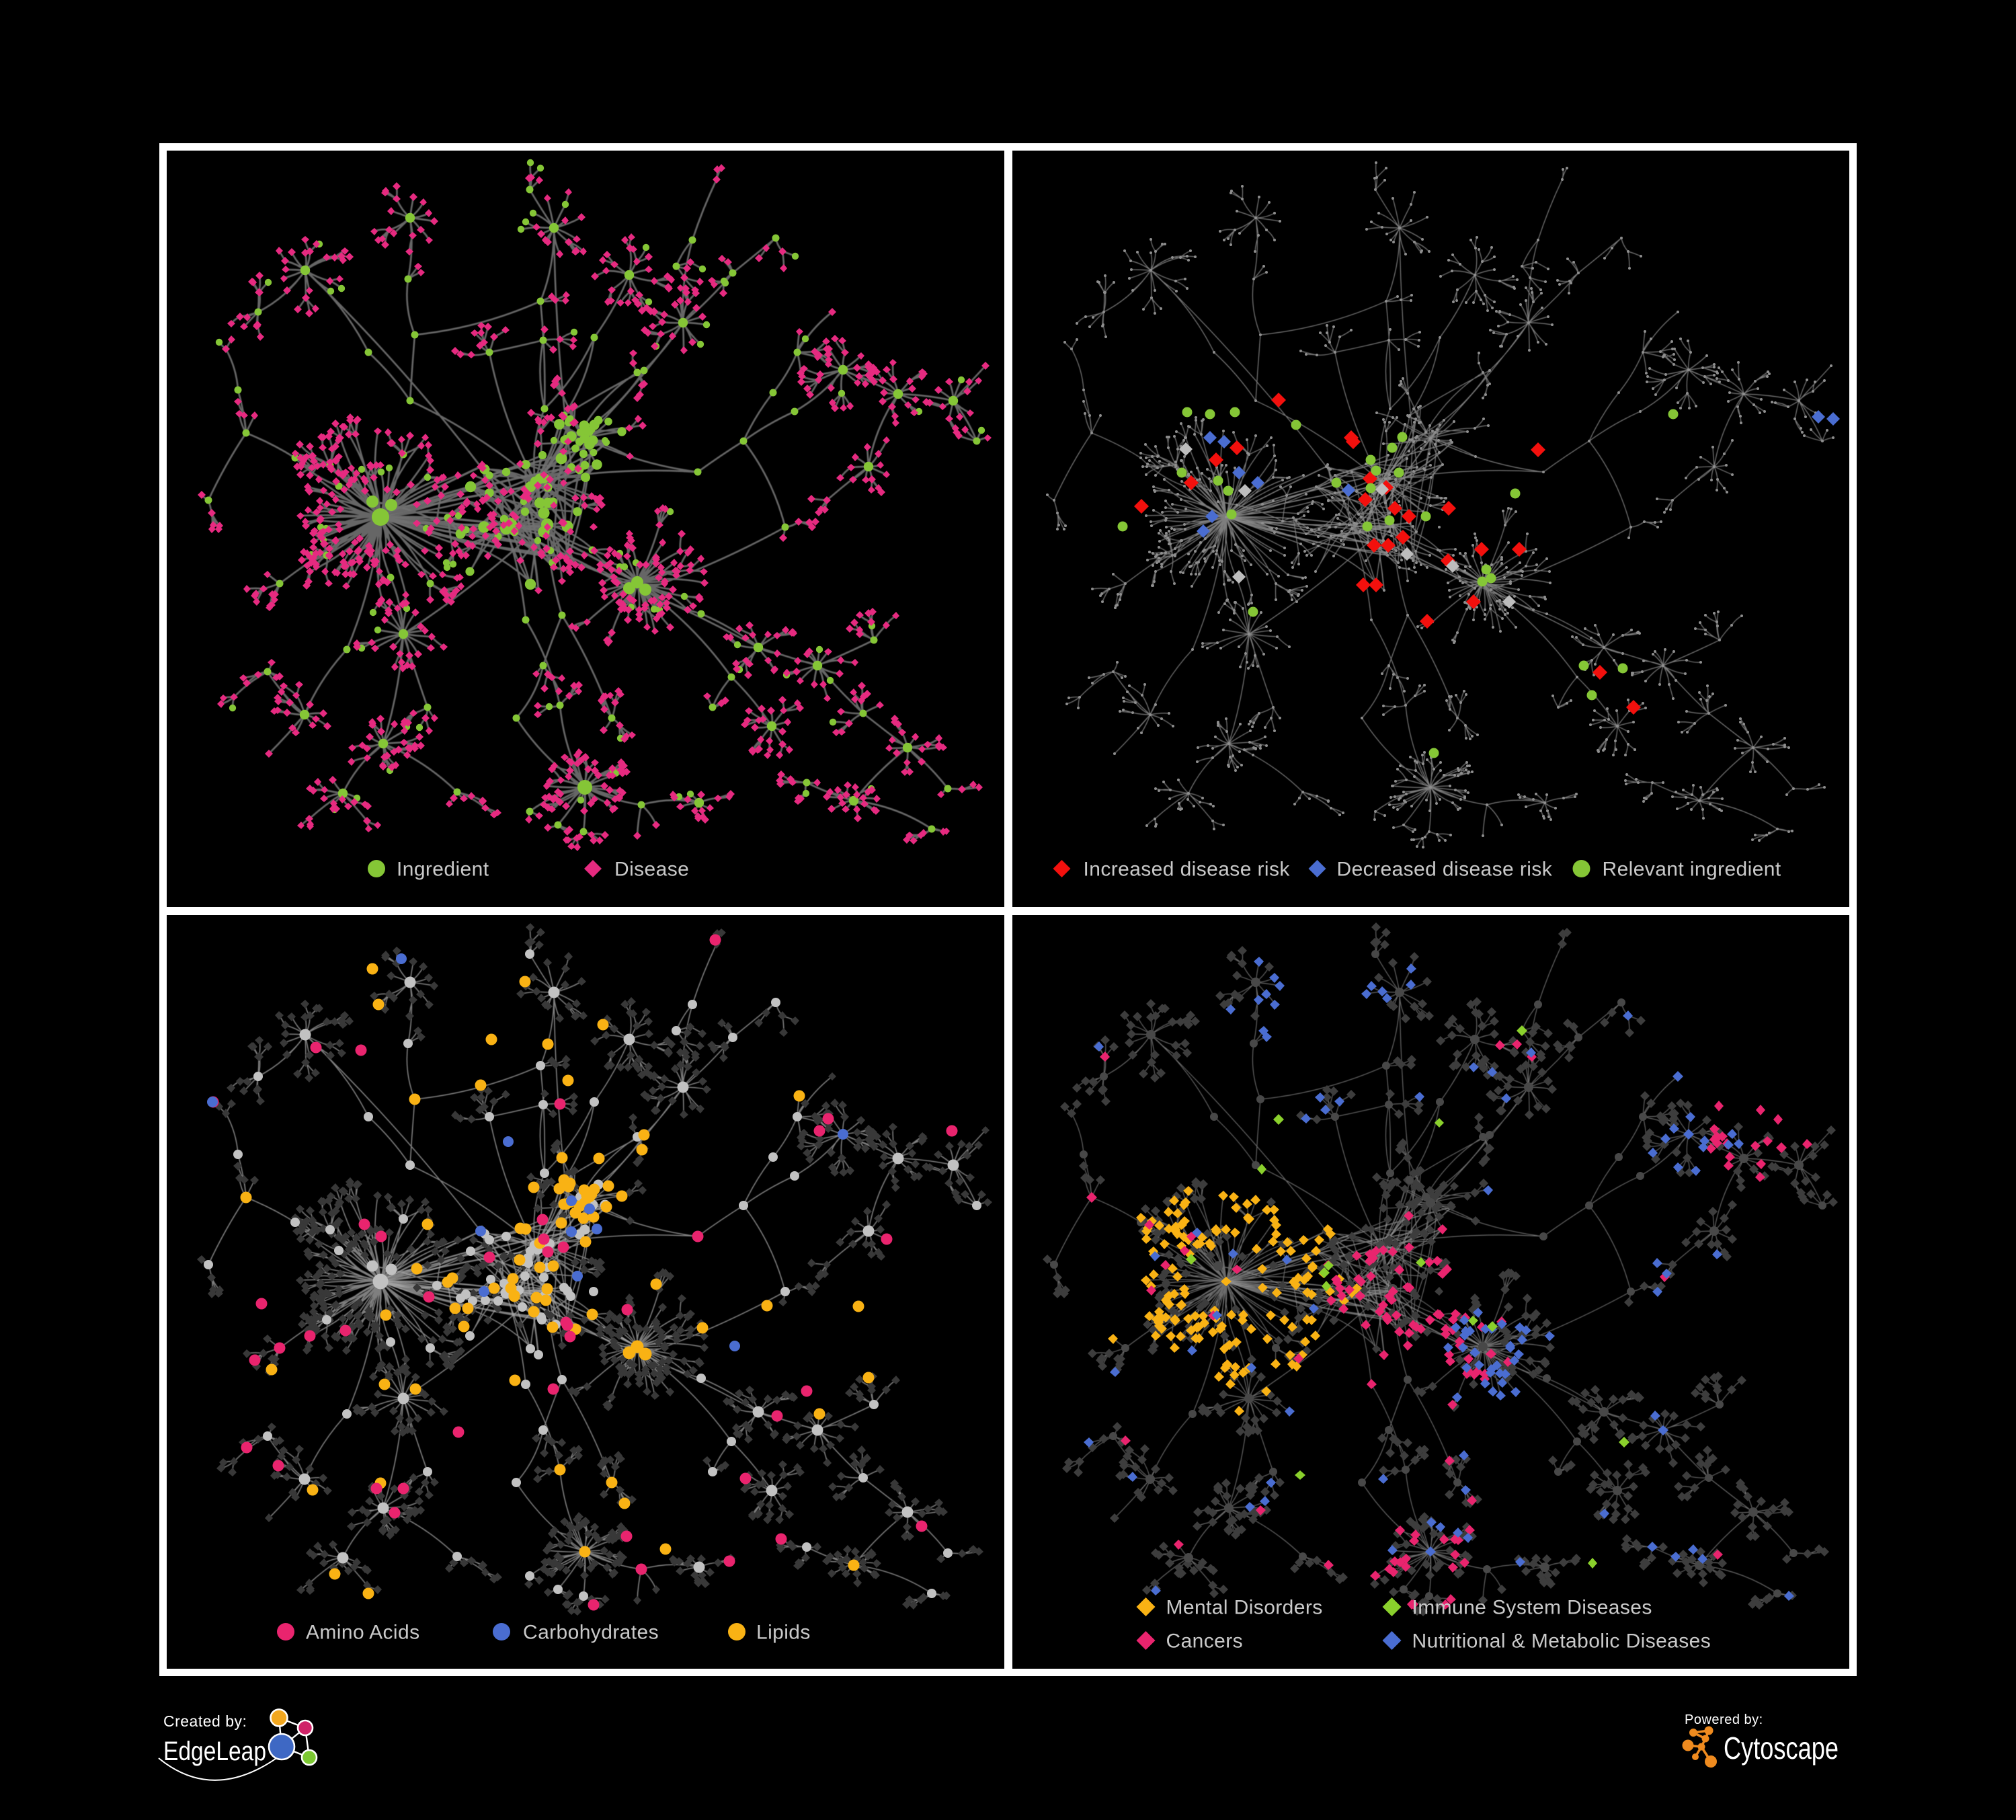 The height and width of the screenshot is (1820, 2016). What do you see at coordinates (651, 870) in the screenshot?
I see `svg-text: Disease` at bounding box center [651, 870].